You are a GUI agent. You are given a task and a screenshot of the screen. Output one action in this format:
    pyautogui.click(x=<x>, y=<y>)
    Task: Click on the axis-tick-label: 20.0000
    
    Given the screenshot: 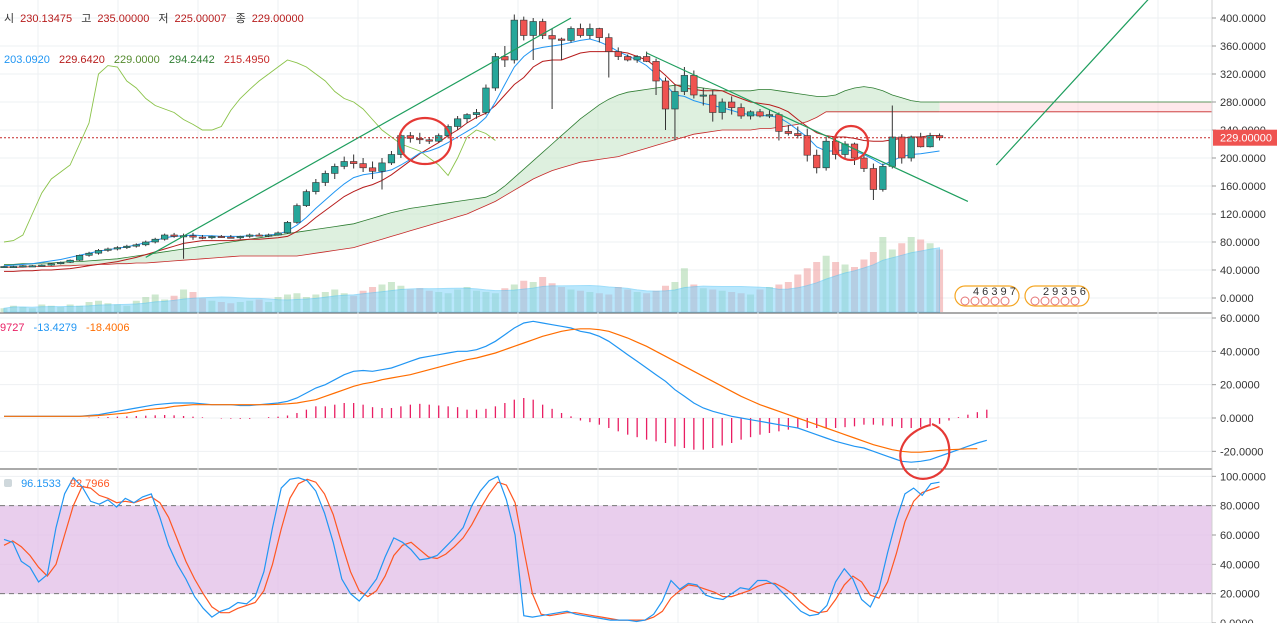 What is the action you would take?
    pyautogui.click(x=1240, y=595)
    